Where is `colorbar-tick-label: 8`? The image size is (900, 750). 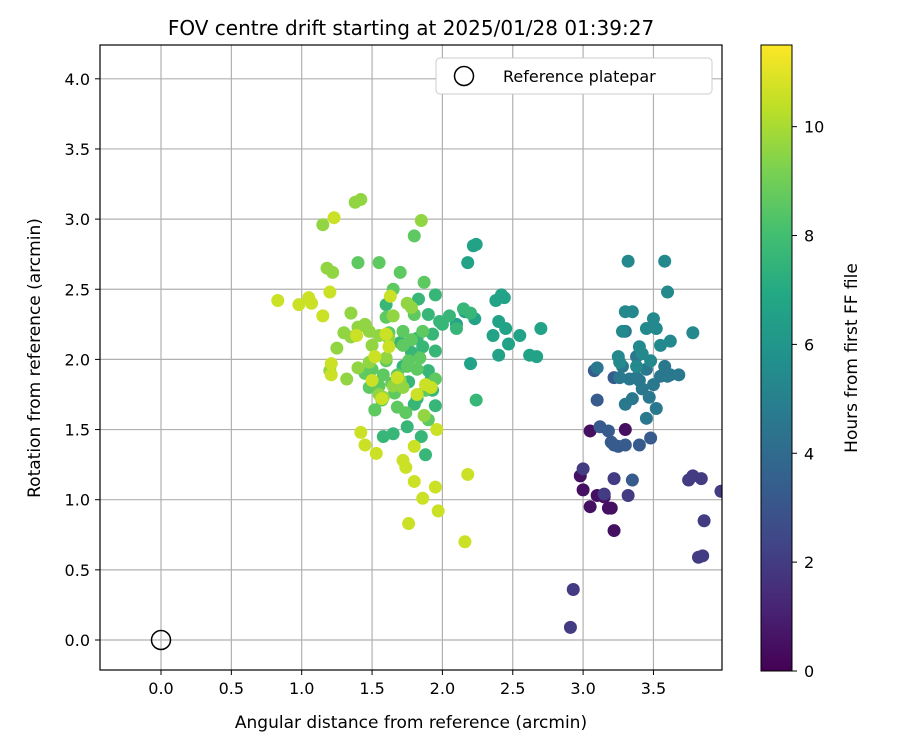 colorbar-tick-label: 8 is located at coordinates (809, 236).